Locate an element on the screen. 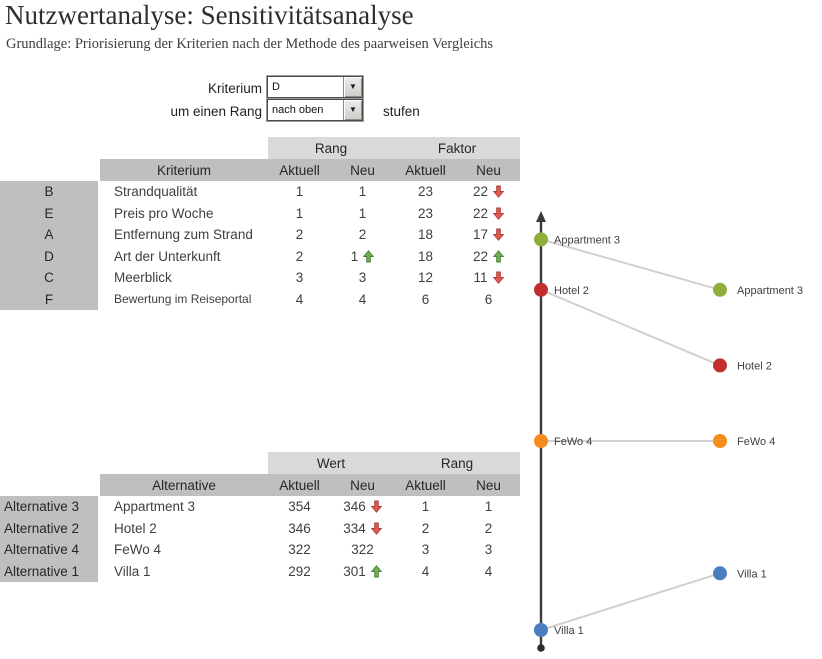 This screenshot has width=822, height=659. criterion-key-text: C is located at coordinates (49, 278).